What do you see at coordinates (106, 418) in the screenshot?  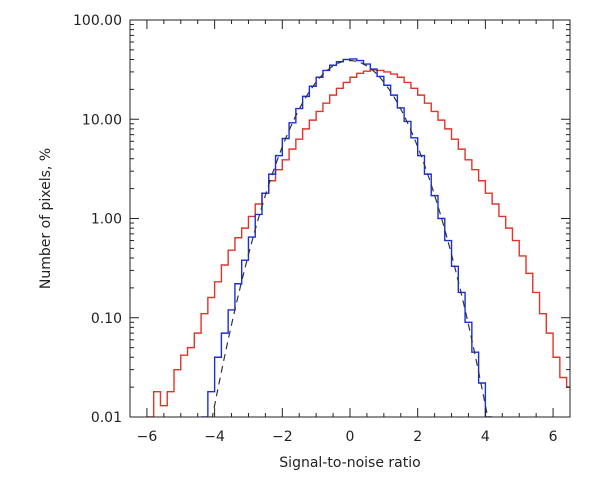 I see `y-tick-label: 0.01` at bounding box center [106, 418].